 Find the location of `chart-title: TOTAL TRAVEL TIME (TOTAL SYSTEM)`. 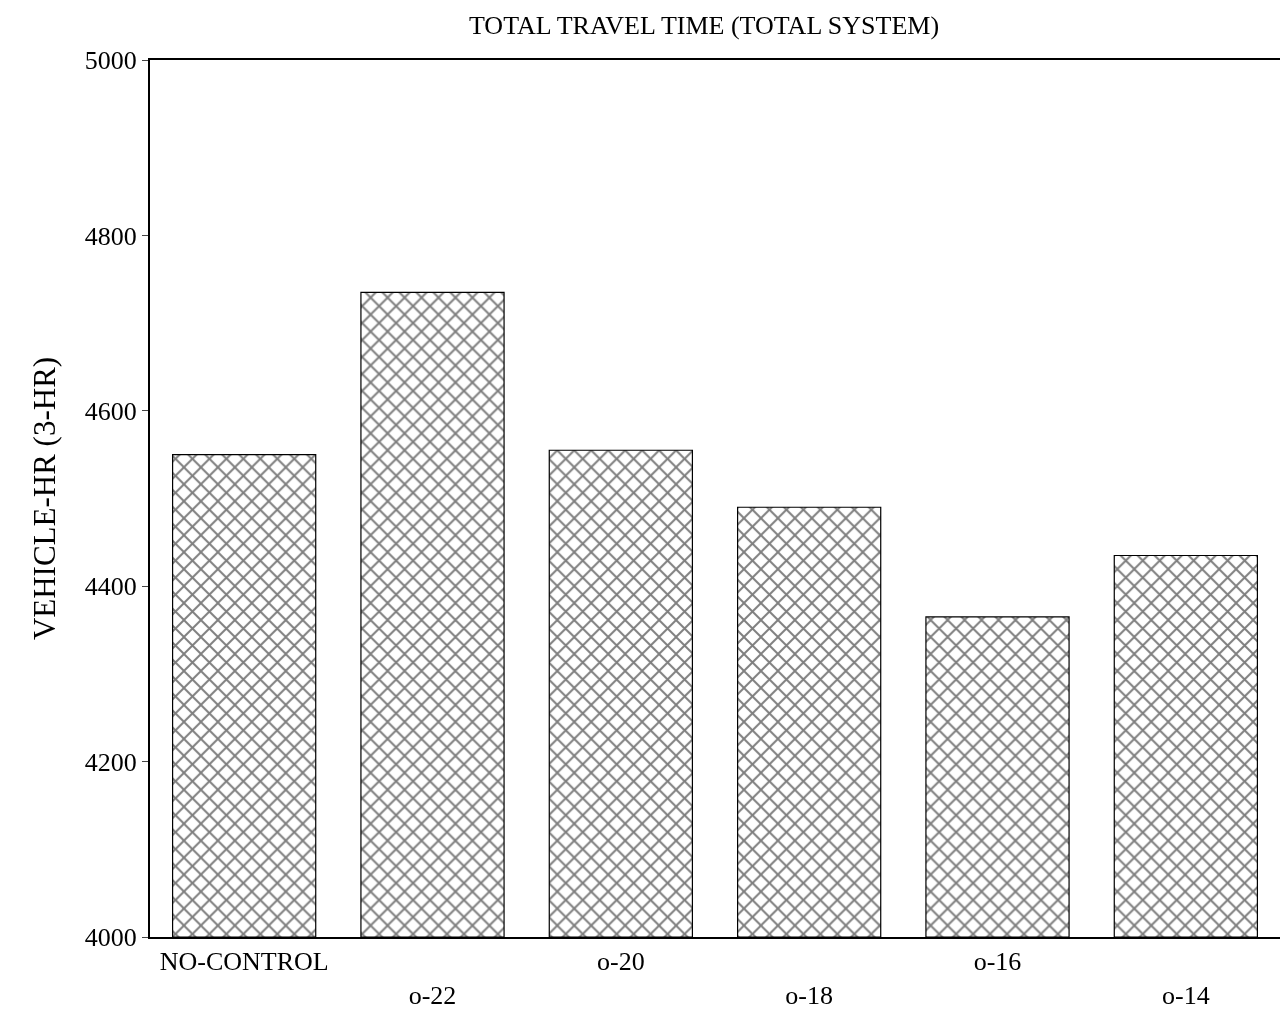

chart-title: TOTAL TRAVEL TIME (TOTAL SYSTEM) is located at coordinates (704, 25).